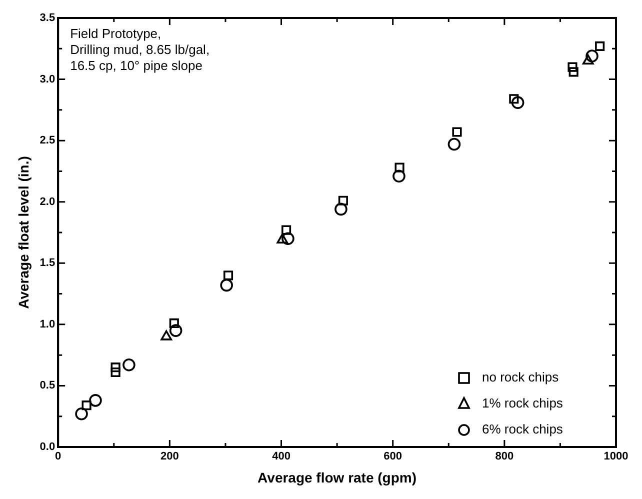 The height and width of the screenshot is (499, 642). What do you see at coordinates (23, 232) in the screenshot?
I see `y-axis-title: Average float level (in.)` at bounding box center [23, 232].